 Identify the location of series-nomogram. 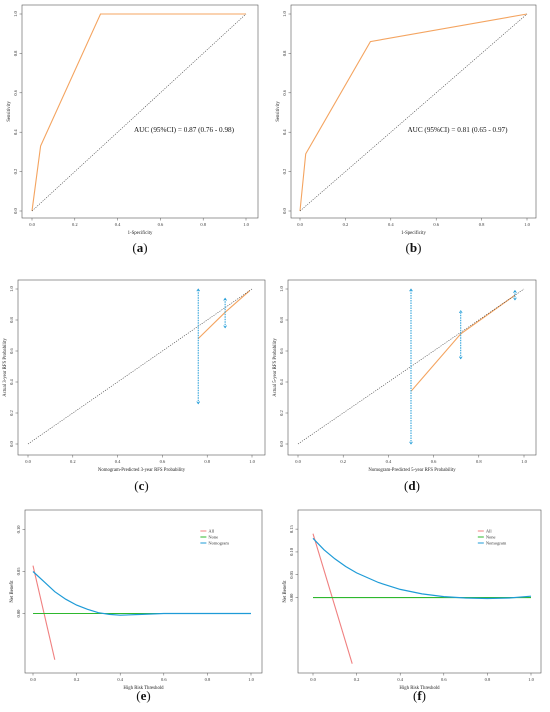
(141, 593).